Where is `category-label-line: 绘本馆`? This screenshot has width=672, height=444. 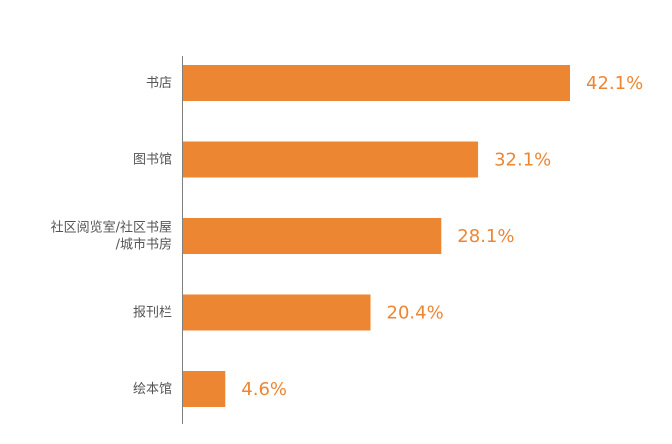
category-label-line: 绘本馆 is located at coordinates (152, 389).